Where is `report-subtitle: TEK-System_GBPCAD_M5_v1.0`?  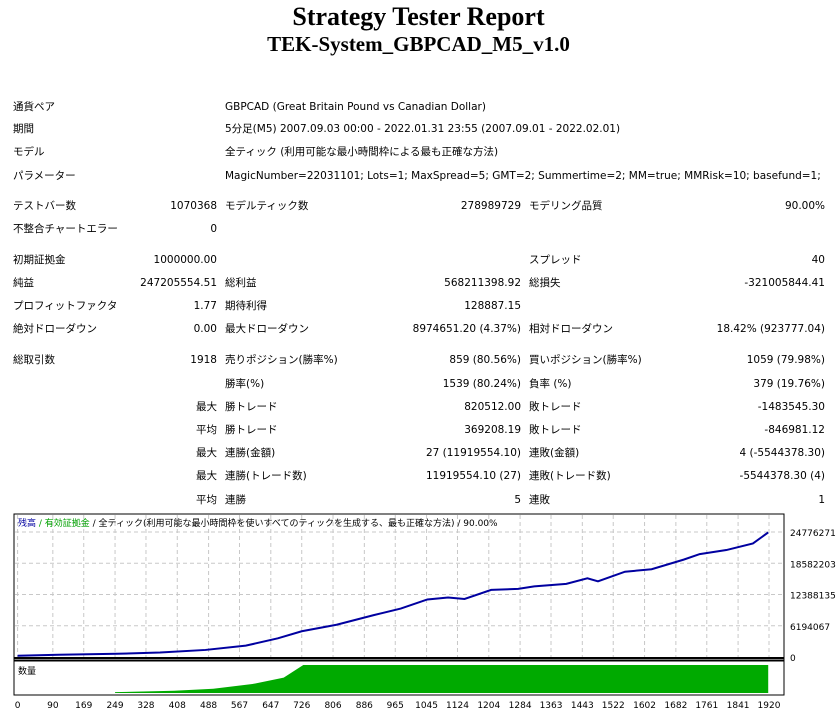
report-subtitle: TEK-System_GBPCAD_M5_v1.0 is located at coordinates (418, 44).